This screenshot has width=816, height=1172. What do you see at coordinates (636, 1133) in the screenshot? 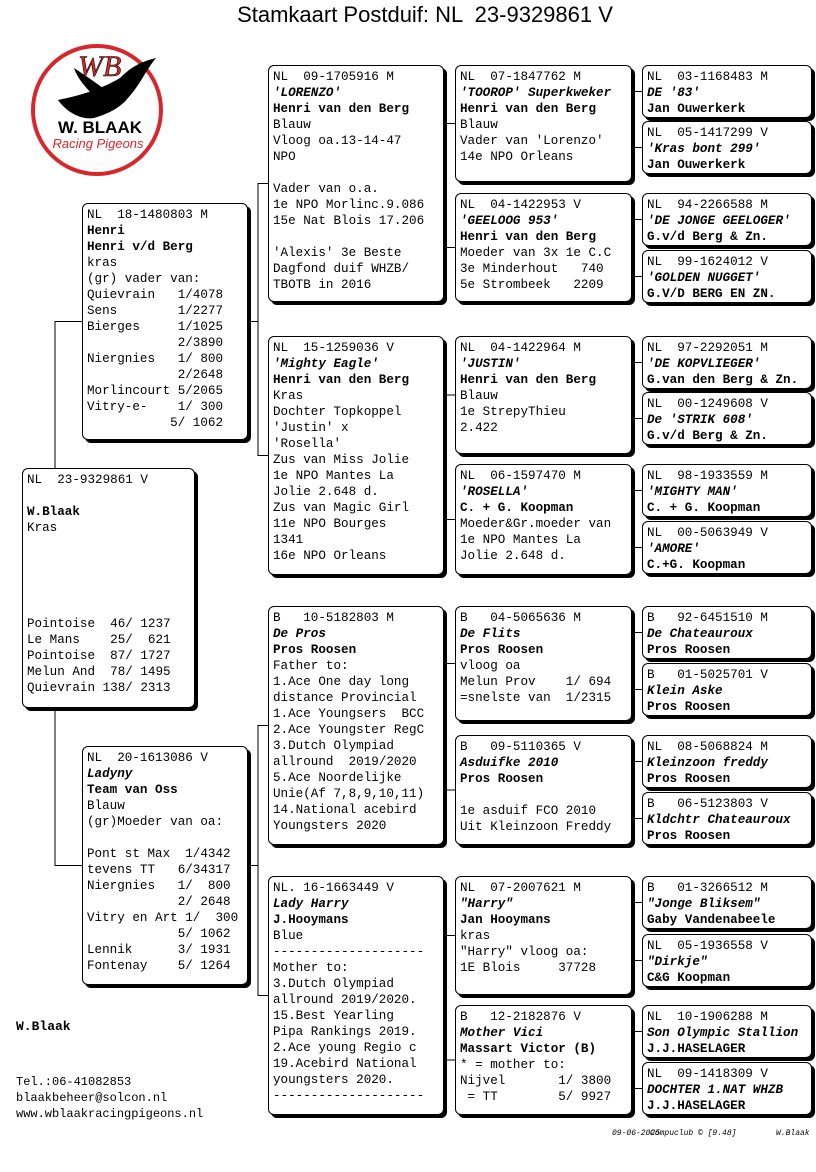
I see `footer-date: 09-06-2025` at bounding box center [636, 1133].